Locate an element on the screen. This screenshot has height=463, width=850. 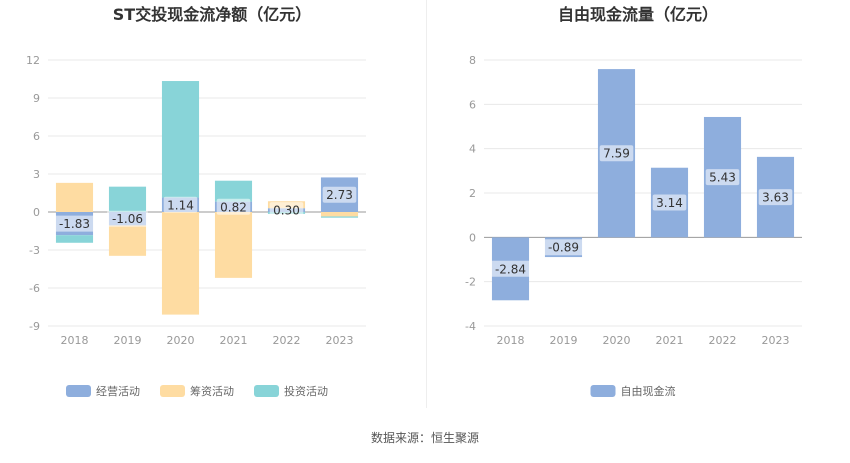
y-tick-label: -4 is located at coordinates (470, 326).